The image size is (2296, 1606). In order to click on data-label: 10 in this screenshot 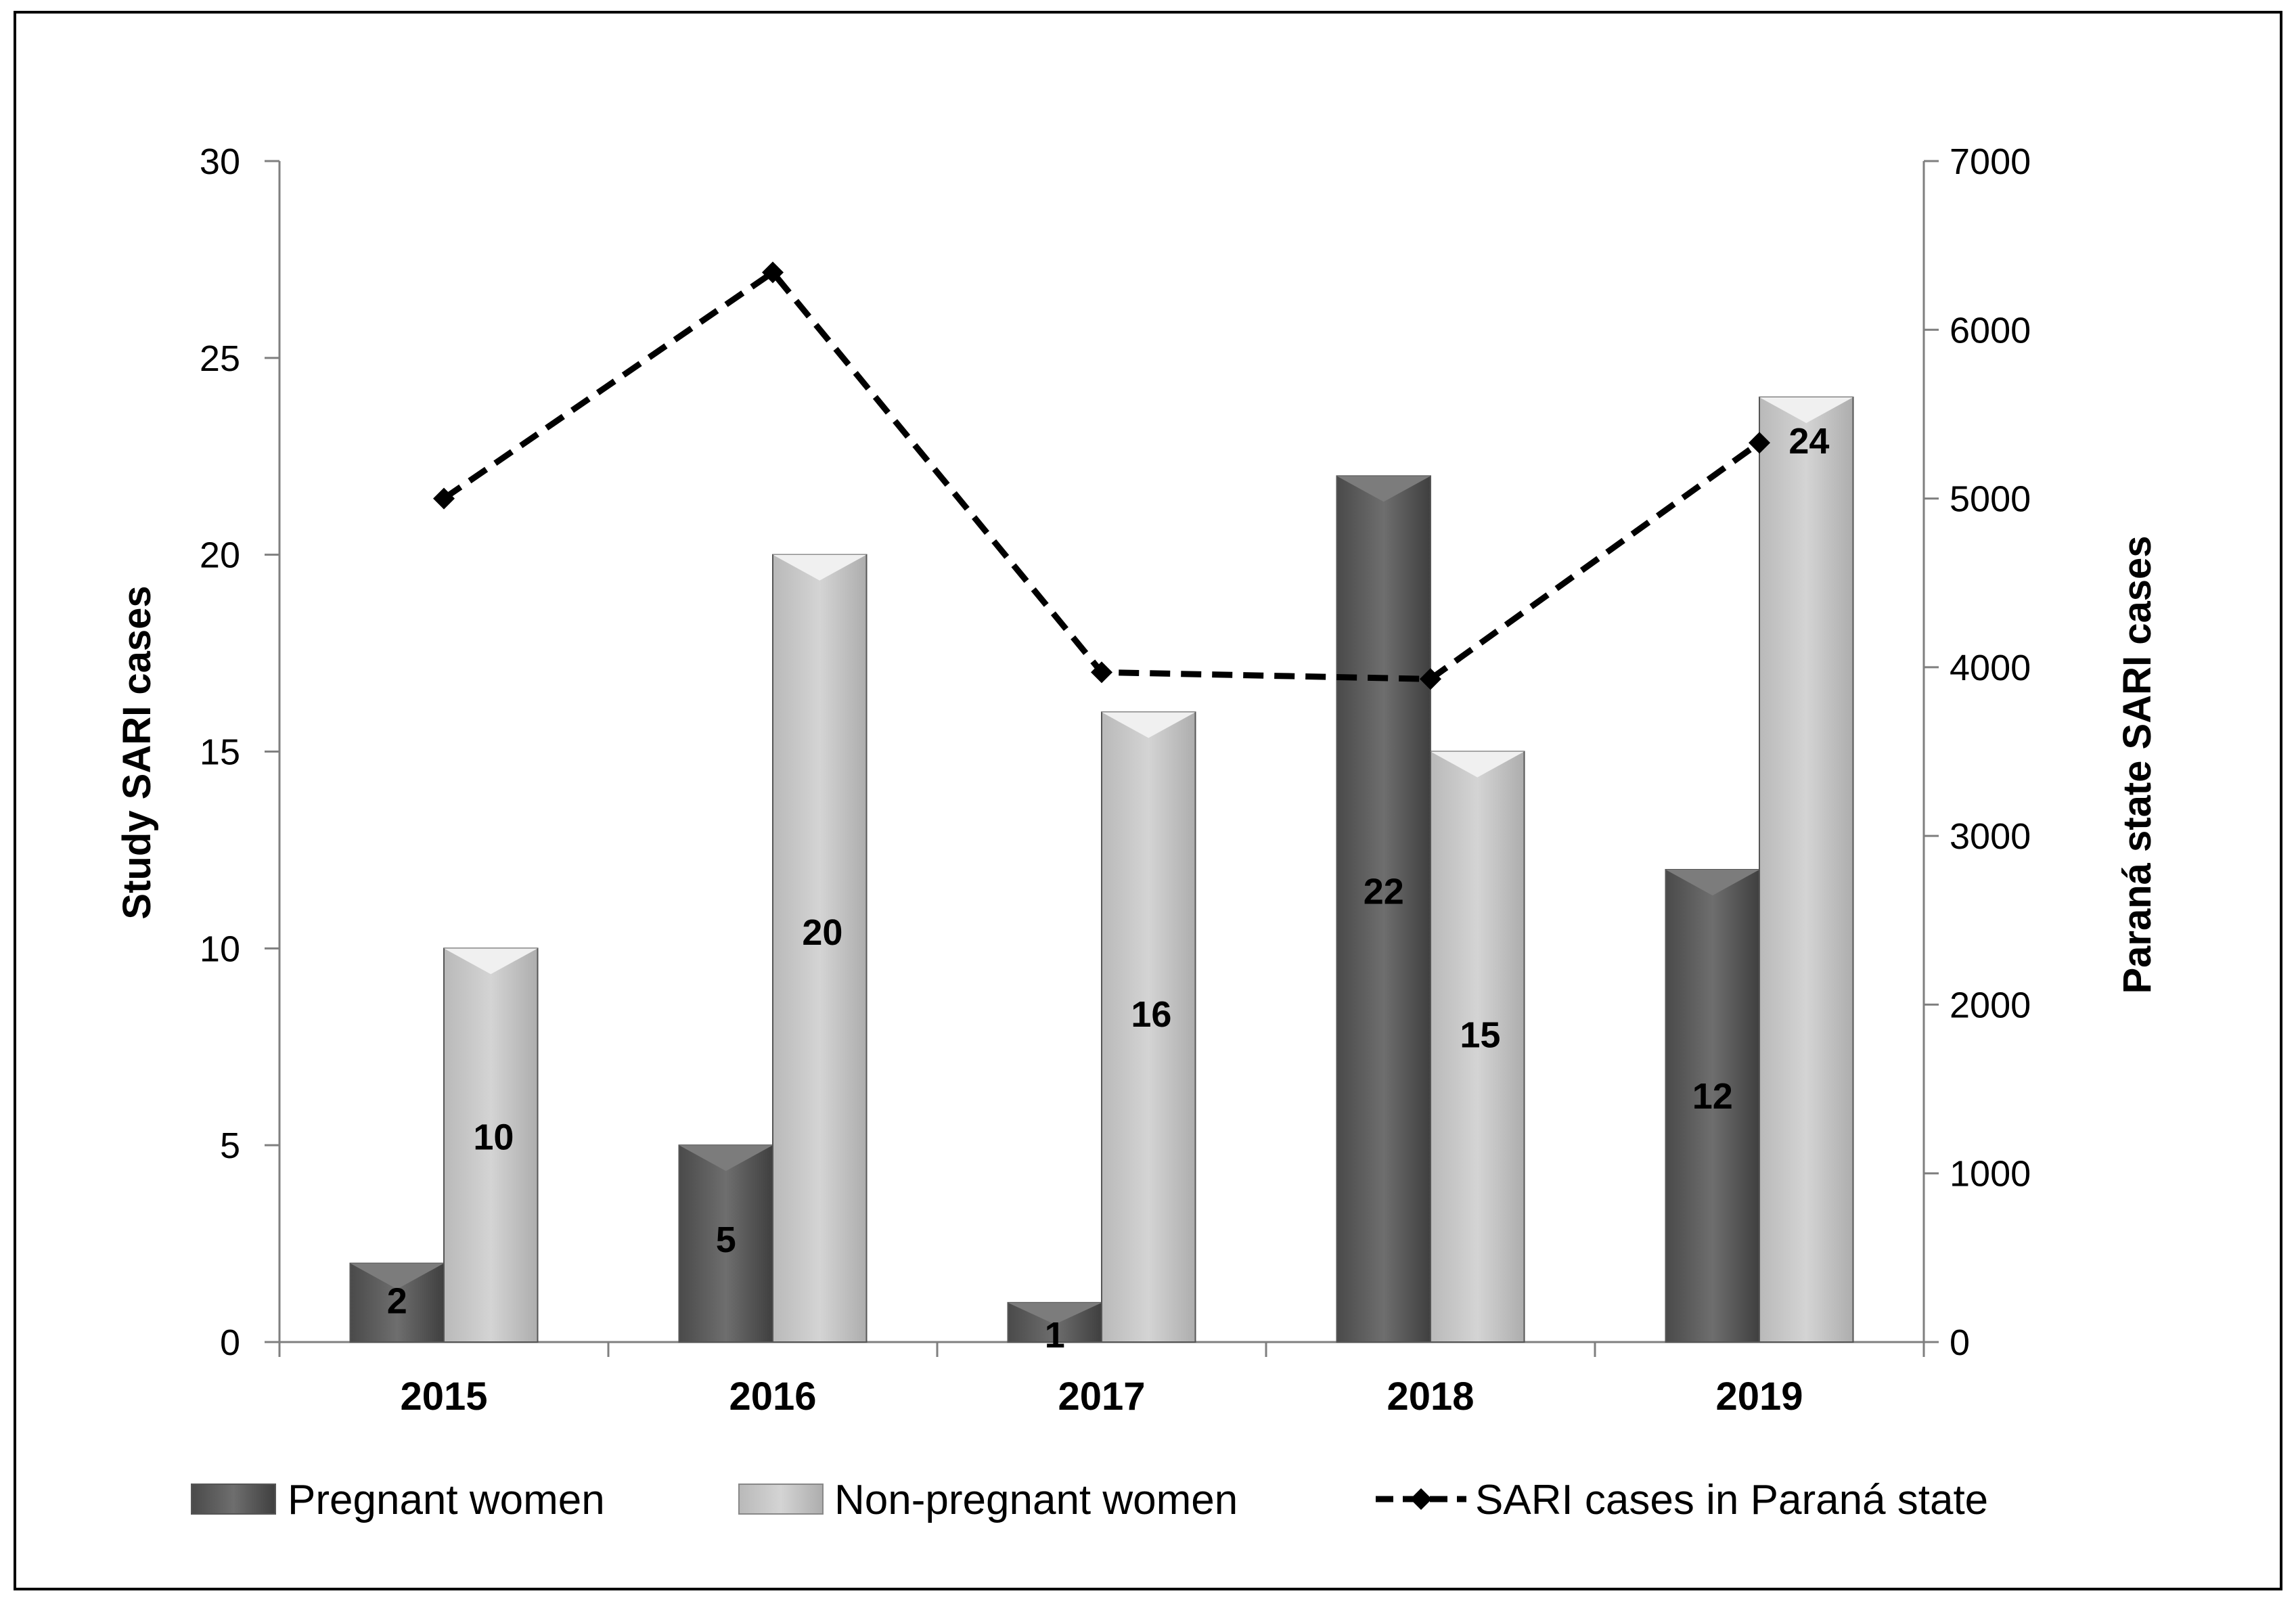, I will do `click(493, 1137)`.